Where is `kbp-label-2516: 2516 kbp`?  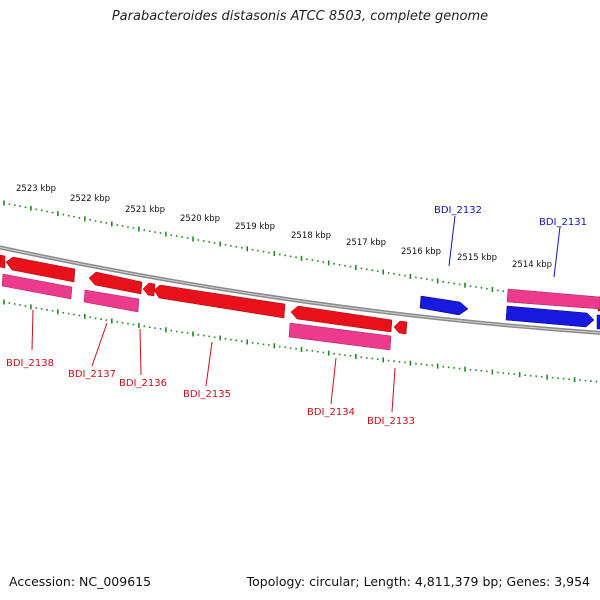
kbp-label-2516: 2516 kbp is located at coordinates (421, 252).